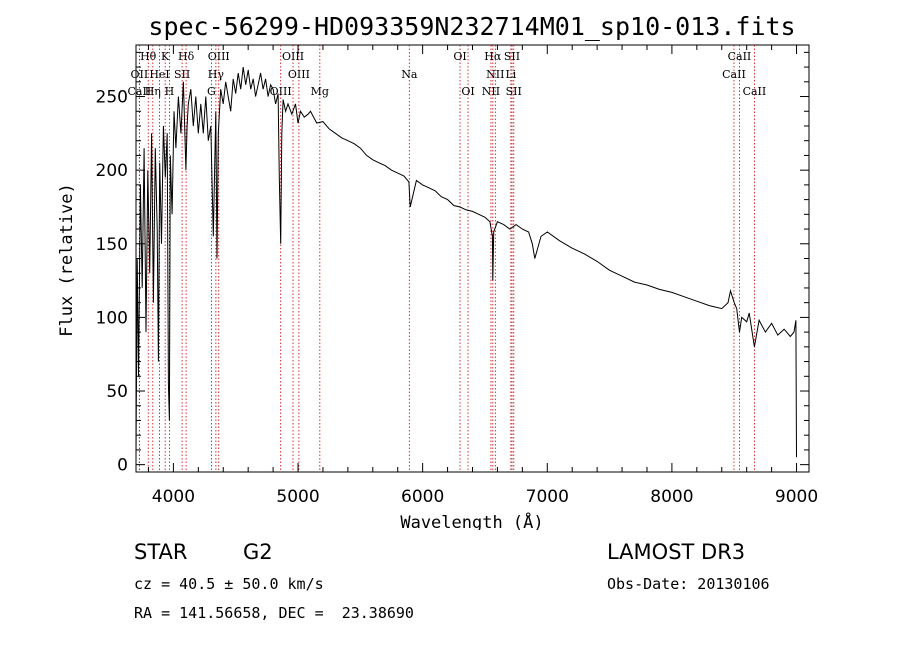 This screenshot has height=649, width=900. What do you see at coordinates (216, 74) in the screenshot?
I see `reference-line-label: Hγ` at bounding box center [216, 74].